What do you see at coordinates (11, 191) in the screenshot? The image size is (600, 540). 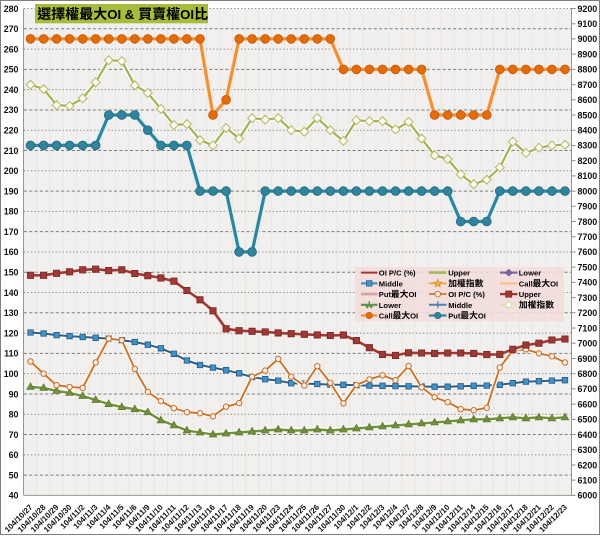 I see `svg-text: 190` at bounding box center [11, 191].